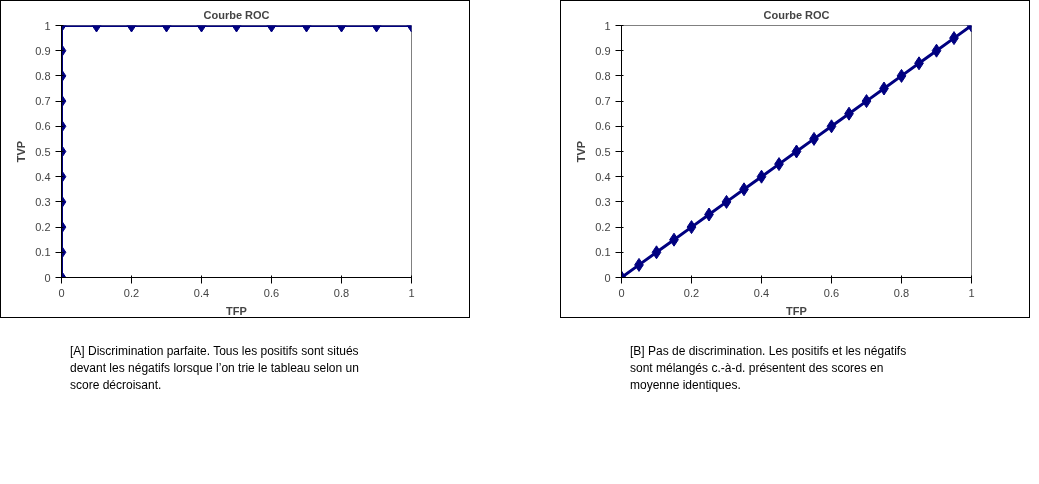 This screenshot has width=1039, height=484. Describe the element at coordinates (215, 369) in the screenshot. I see `text: [A] Discrimination parfaite. Tous les positifs sont situés devant les négatifs lorsque l’on trie le tableau selon un score décroisant.` at that location.